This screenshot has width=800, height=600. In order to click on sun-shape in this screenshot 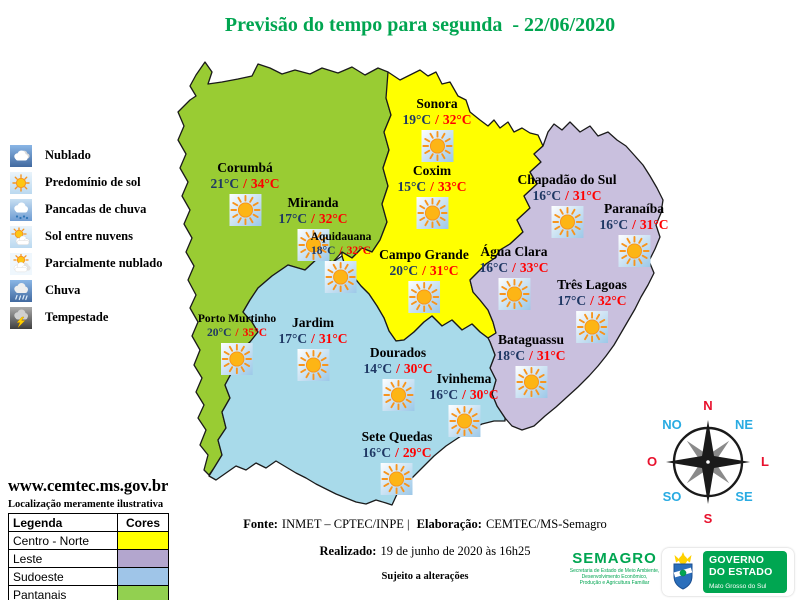, I will do `click(21, 182)`.